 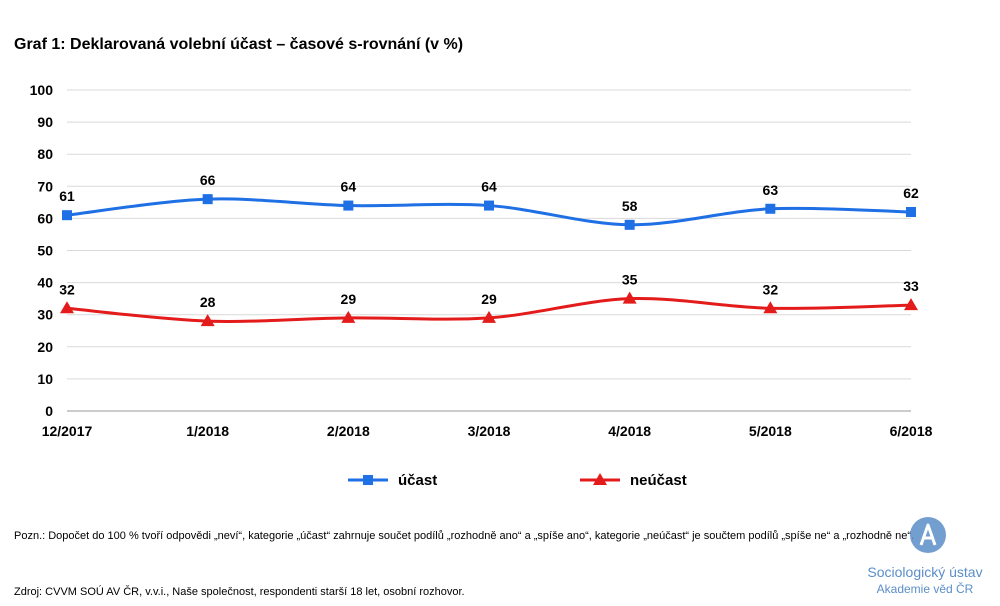 What do you see at coordinates (368, 480) in the screenshot?
I see `legend-ucast-marker` at bounding box center [368, 480].